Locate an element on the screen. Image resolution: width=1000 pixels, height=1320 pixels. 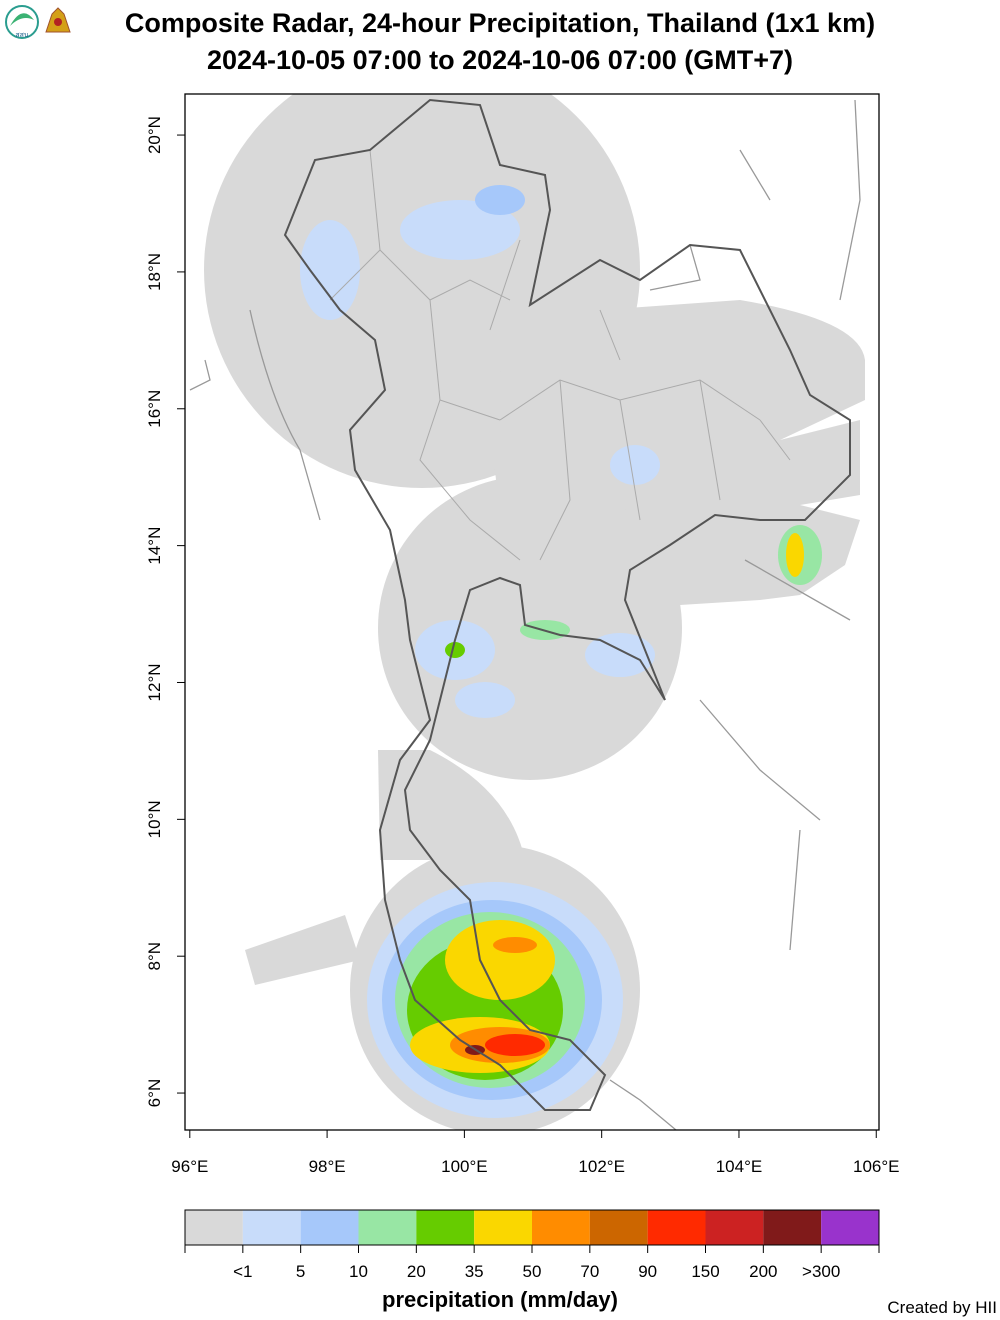
legend-label: 50 is located at coordinates (532, 1271).